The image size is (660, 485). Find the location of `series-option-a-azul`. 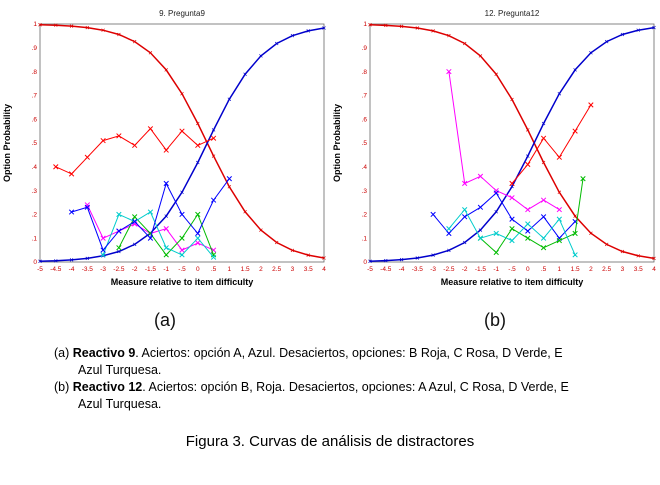

series-option-a-azul is located at coordinates (504, 215).